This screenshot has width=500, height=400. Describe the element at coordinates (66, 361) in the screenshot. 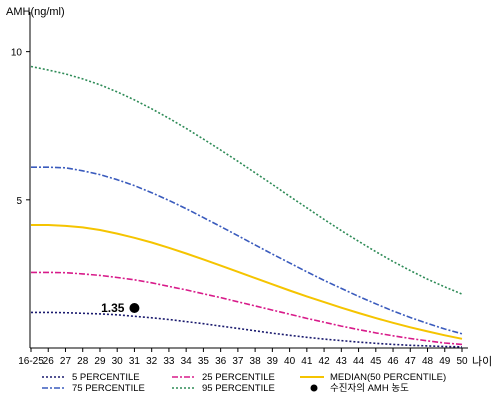

I see `x-tick-label: 27` at that location.